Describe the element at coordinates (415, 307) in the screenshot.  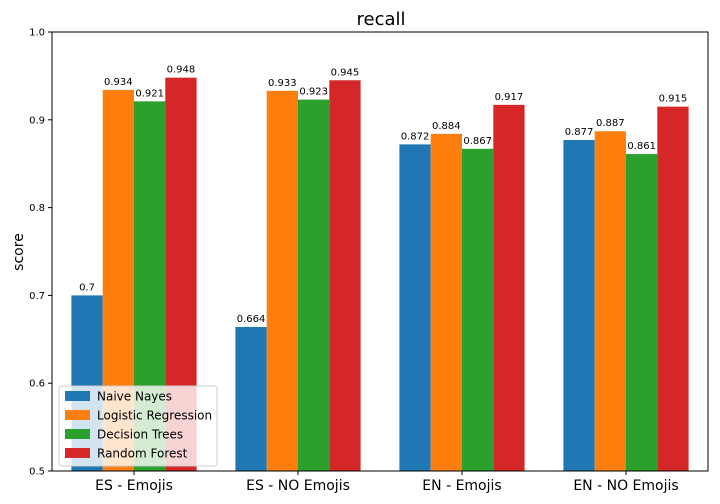
I see `bar-naive-nayes-en-emojis` at that location.